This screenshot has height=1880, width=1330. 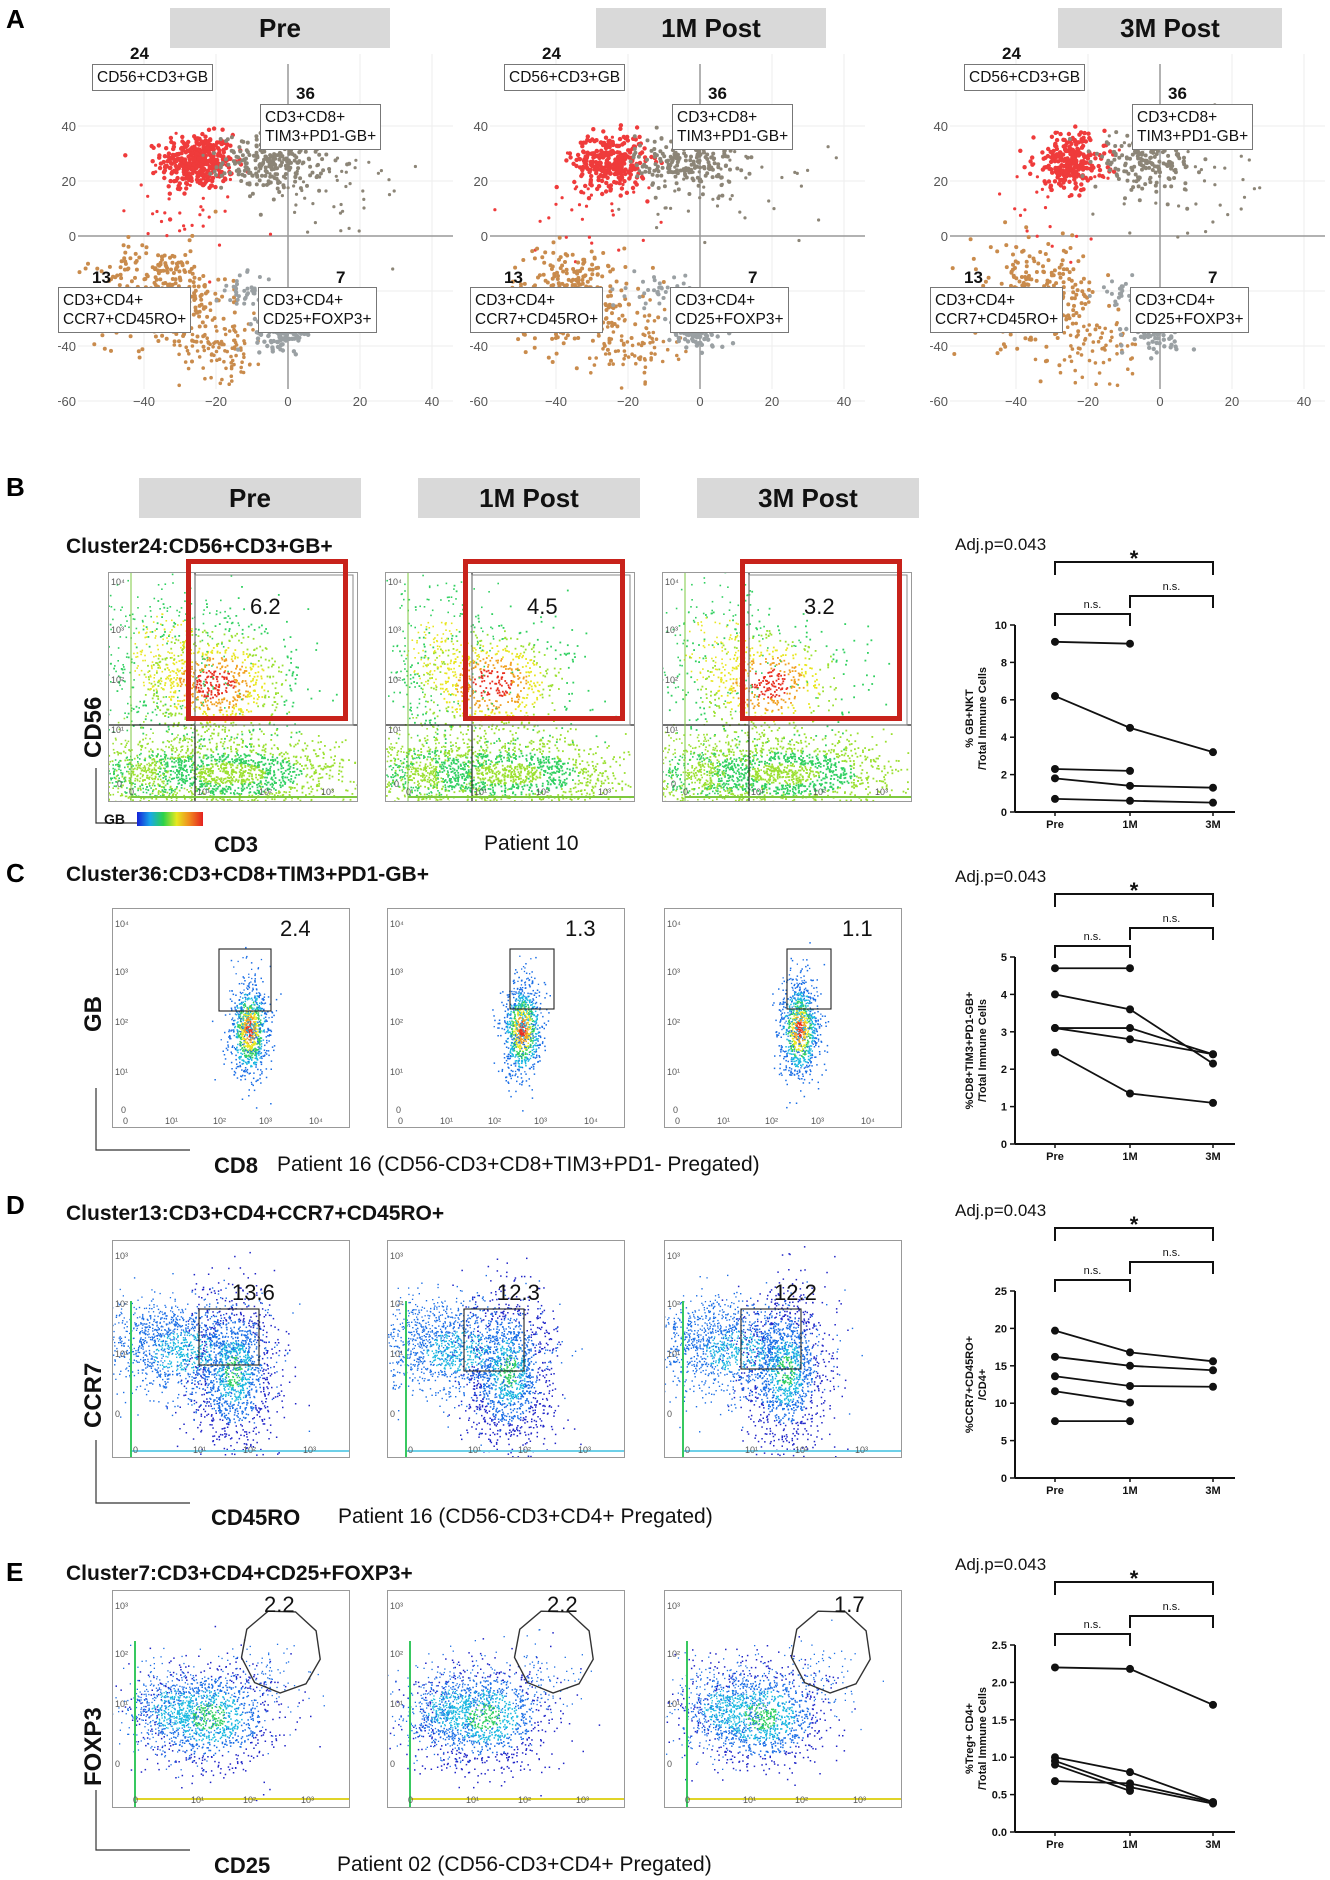 I want to click on chart-b-ytick: 6, so click(x=1004, y=701).